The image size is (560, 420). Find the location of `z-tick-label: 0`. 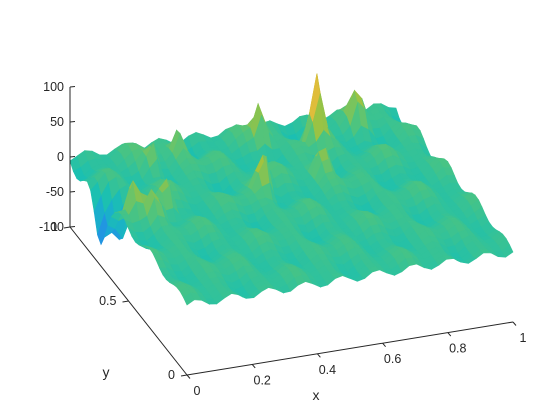

z-tick-label: 0 is located at coordinates (60, 157).